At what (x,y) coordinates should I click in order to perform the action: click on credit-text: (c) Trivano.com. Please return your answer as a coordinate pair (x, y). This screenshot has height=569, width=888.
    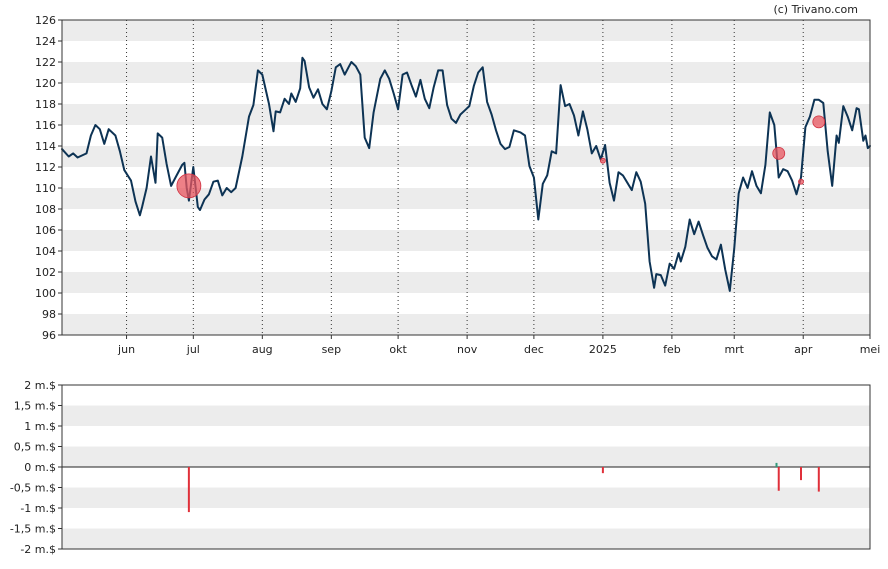
    Looking at the image, I should click on (815, 9).